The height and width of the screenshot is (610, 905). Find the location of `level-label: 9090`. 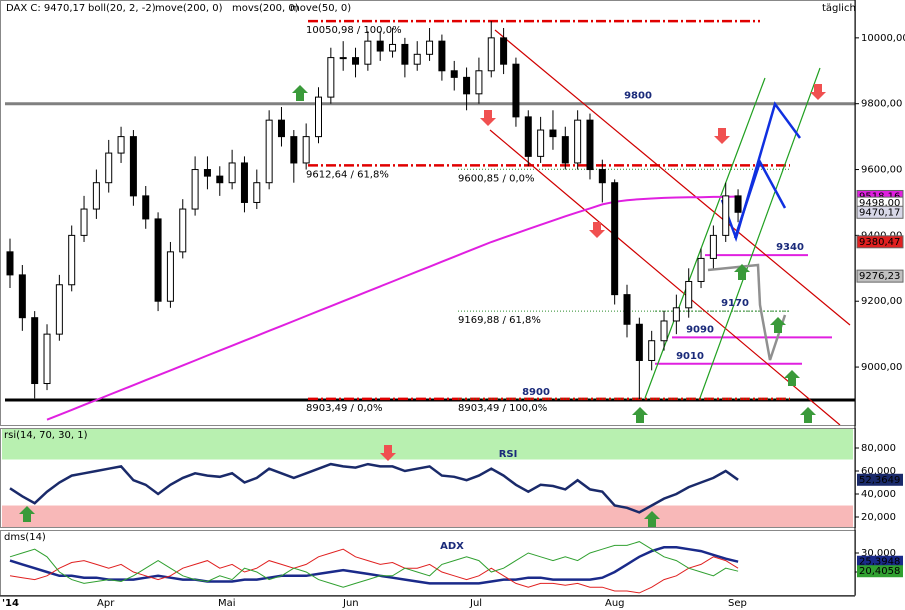

level-label: 9090 is located at coordinates (700, 329).